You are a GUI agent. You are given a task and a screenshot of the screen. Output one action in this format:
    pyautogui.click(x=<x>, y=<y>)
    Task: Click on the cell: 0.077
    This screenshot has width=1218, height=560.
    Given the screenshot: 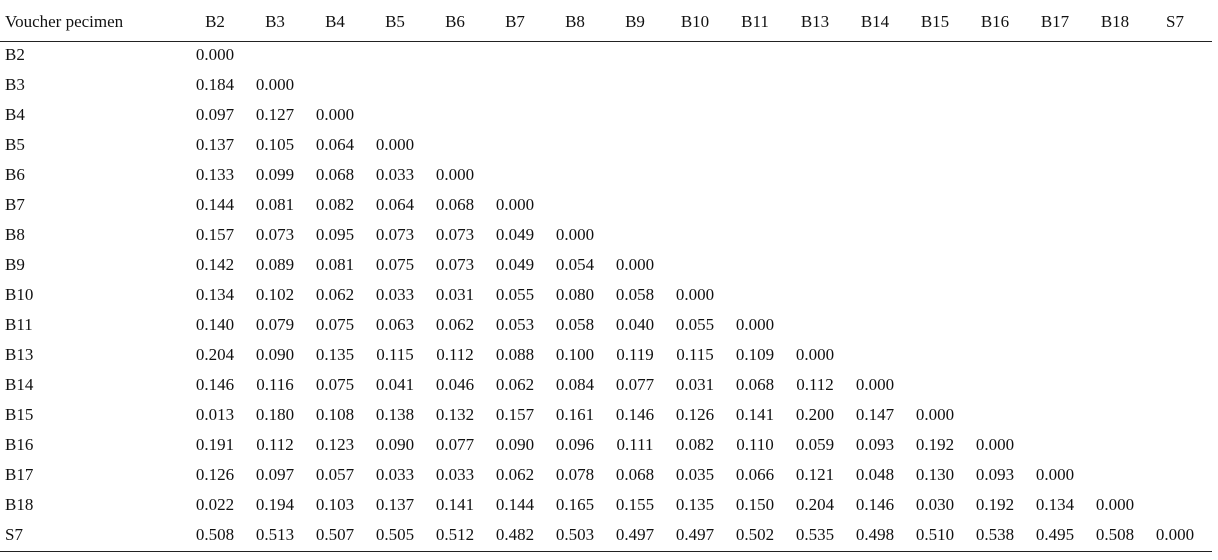 What is the action you would take?
    pyautogui.click(x=635, y=384)
    